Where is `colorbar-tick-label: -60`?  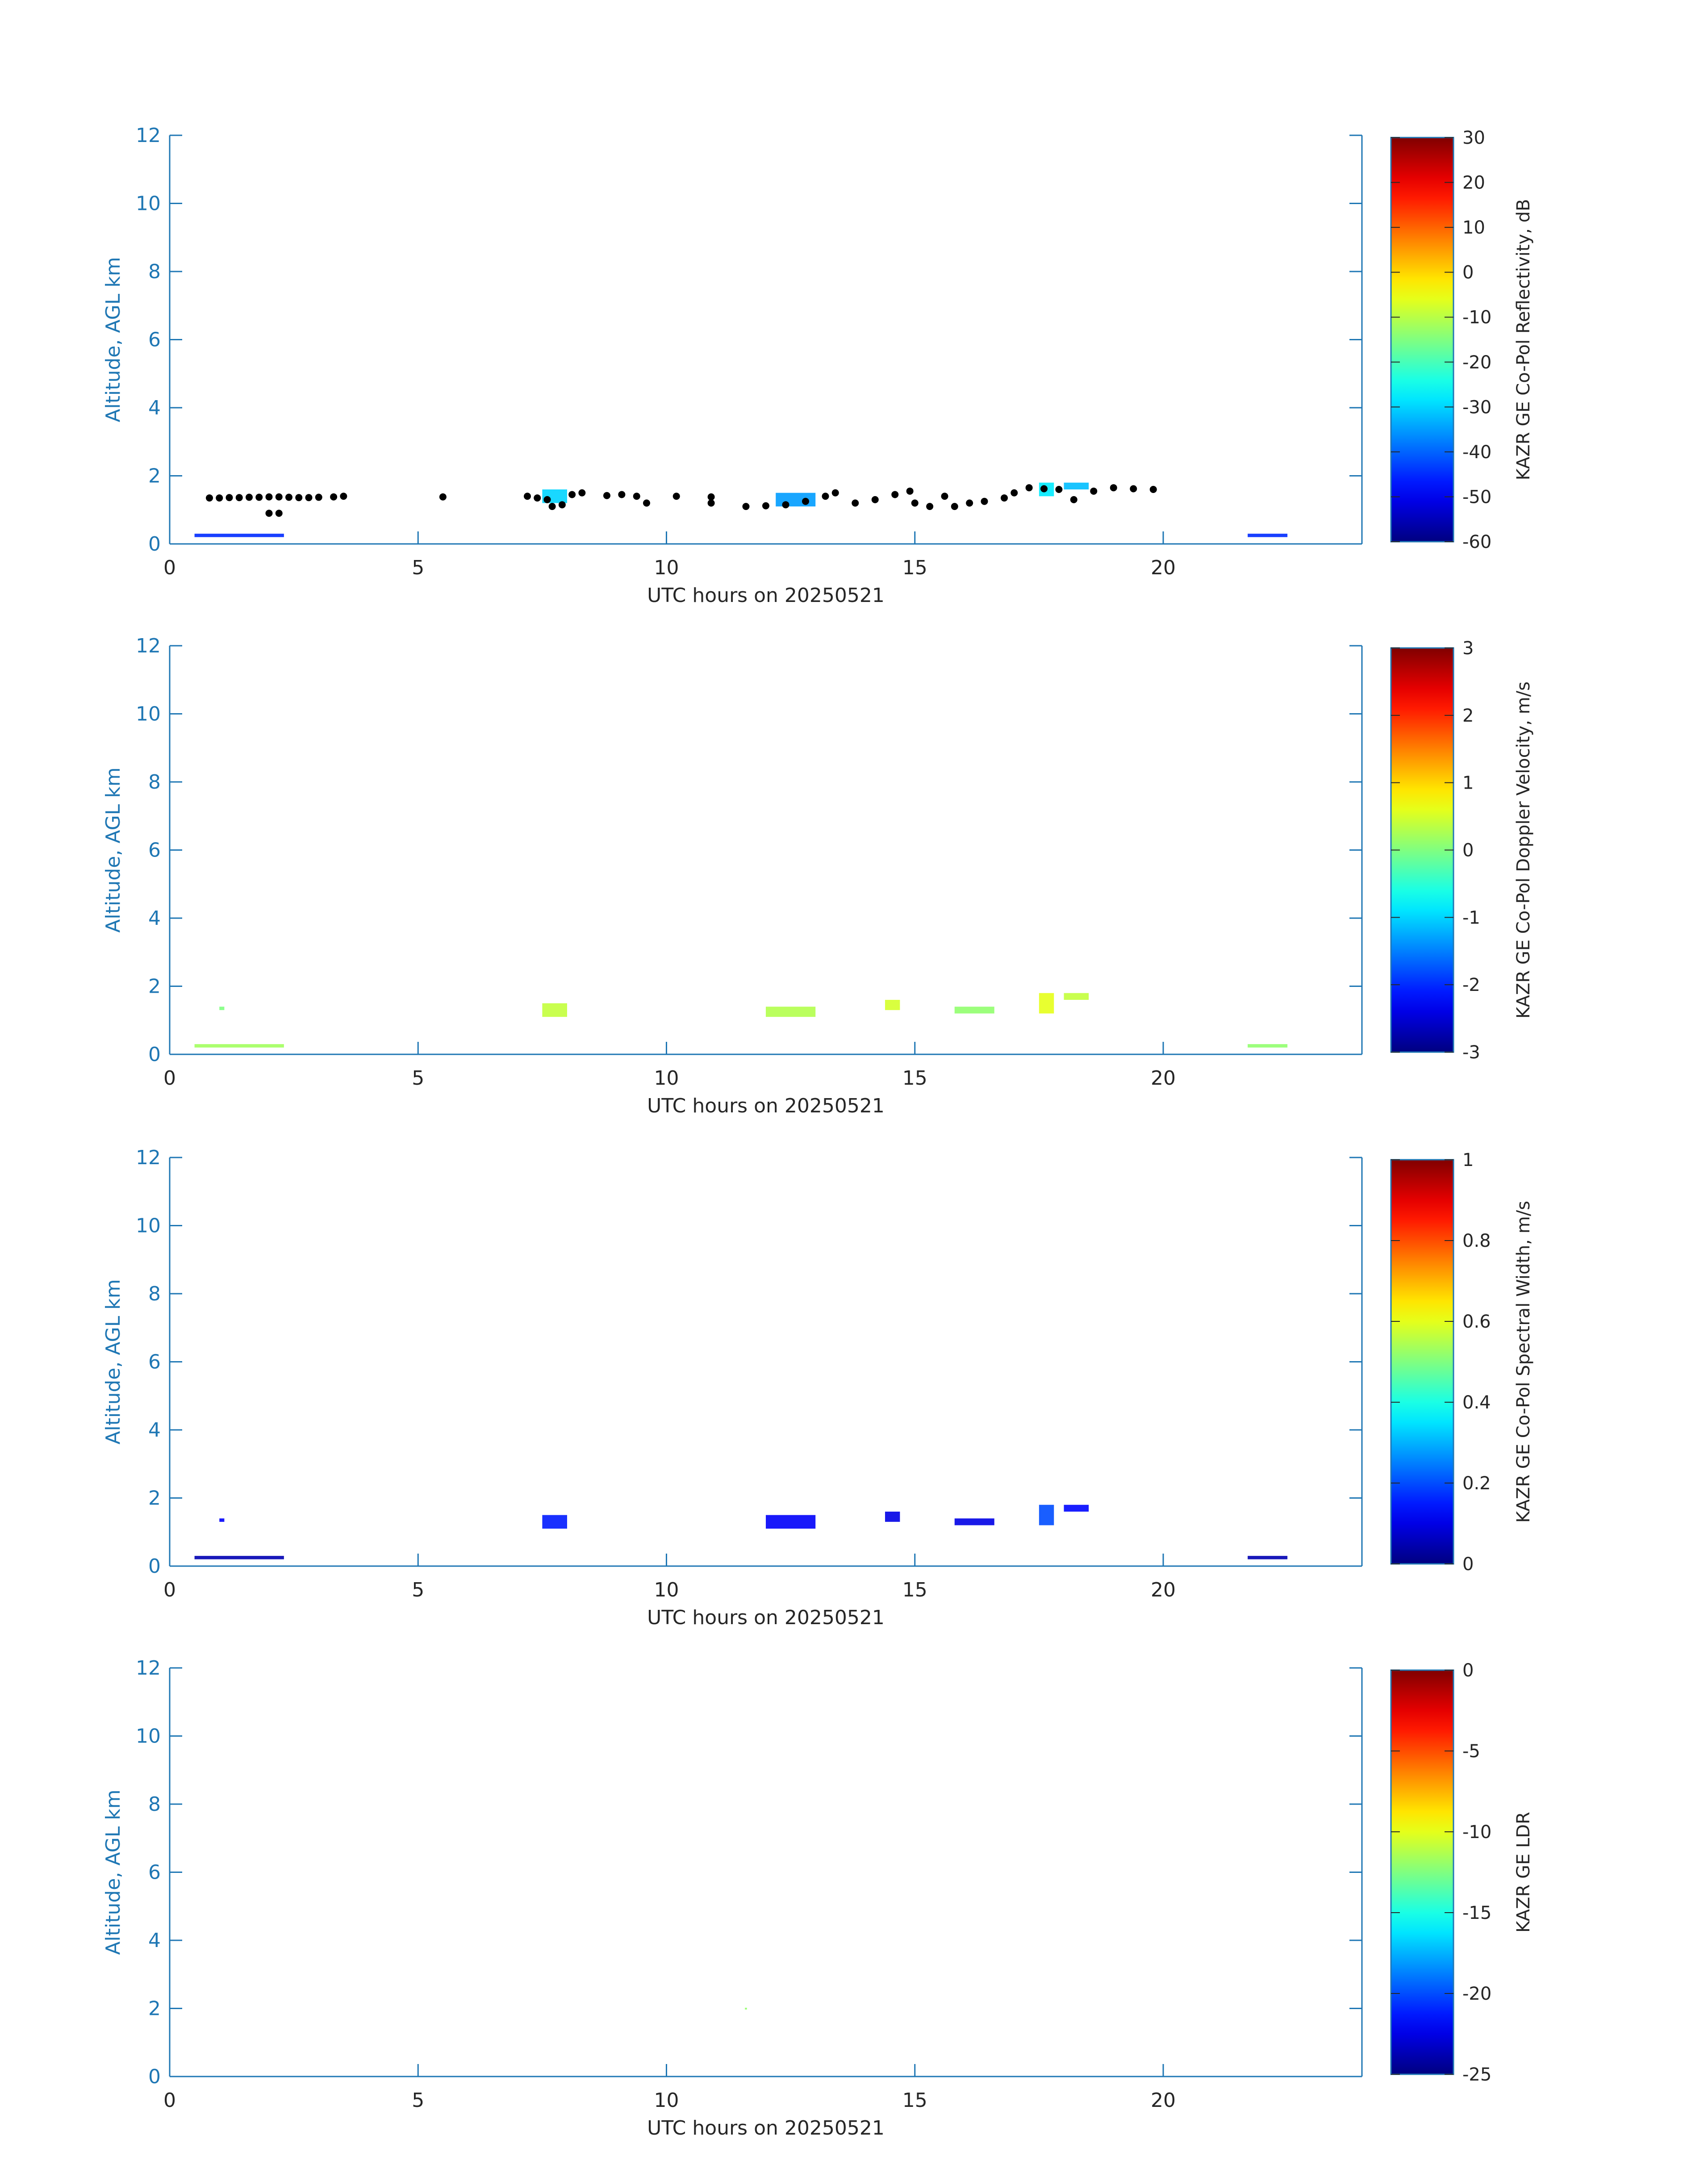
colorbar-tick-label: -60 is located at coordinates (1476, 542).